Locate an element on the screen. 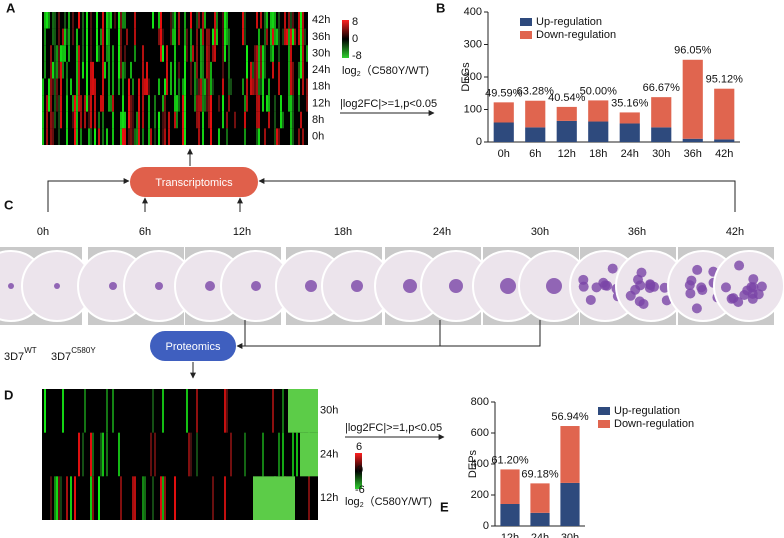  y-tick-label: 0 is located at coordinates (479, 142).